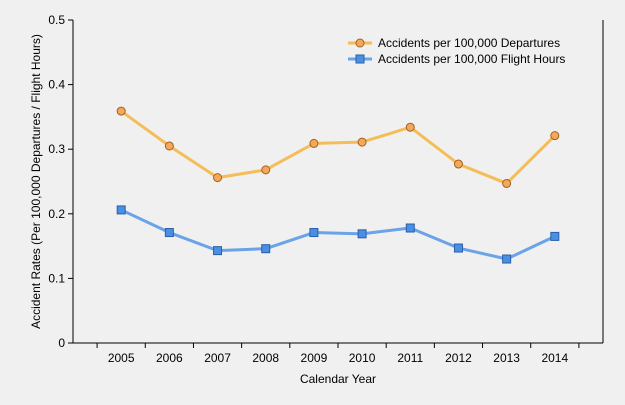 Image resolution: width=625 pixels, height=405 pixels. What do you see at coordinates (61, 343) in the screenshot?
I see `y-tick-label: 0` at bounding box center [61, 343].